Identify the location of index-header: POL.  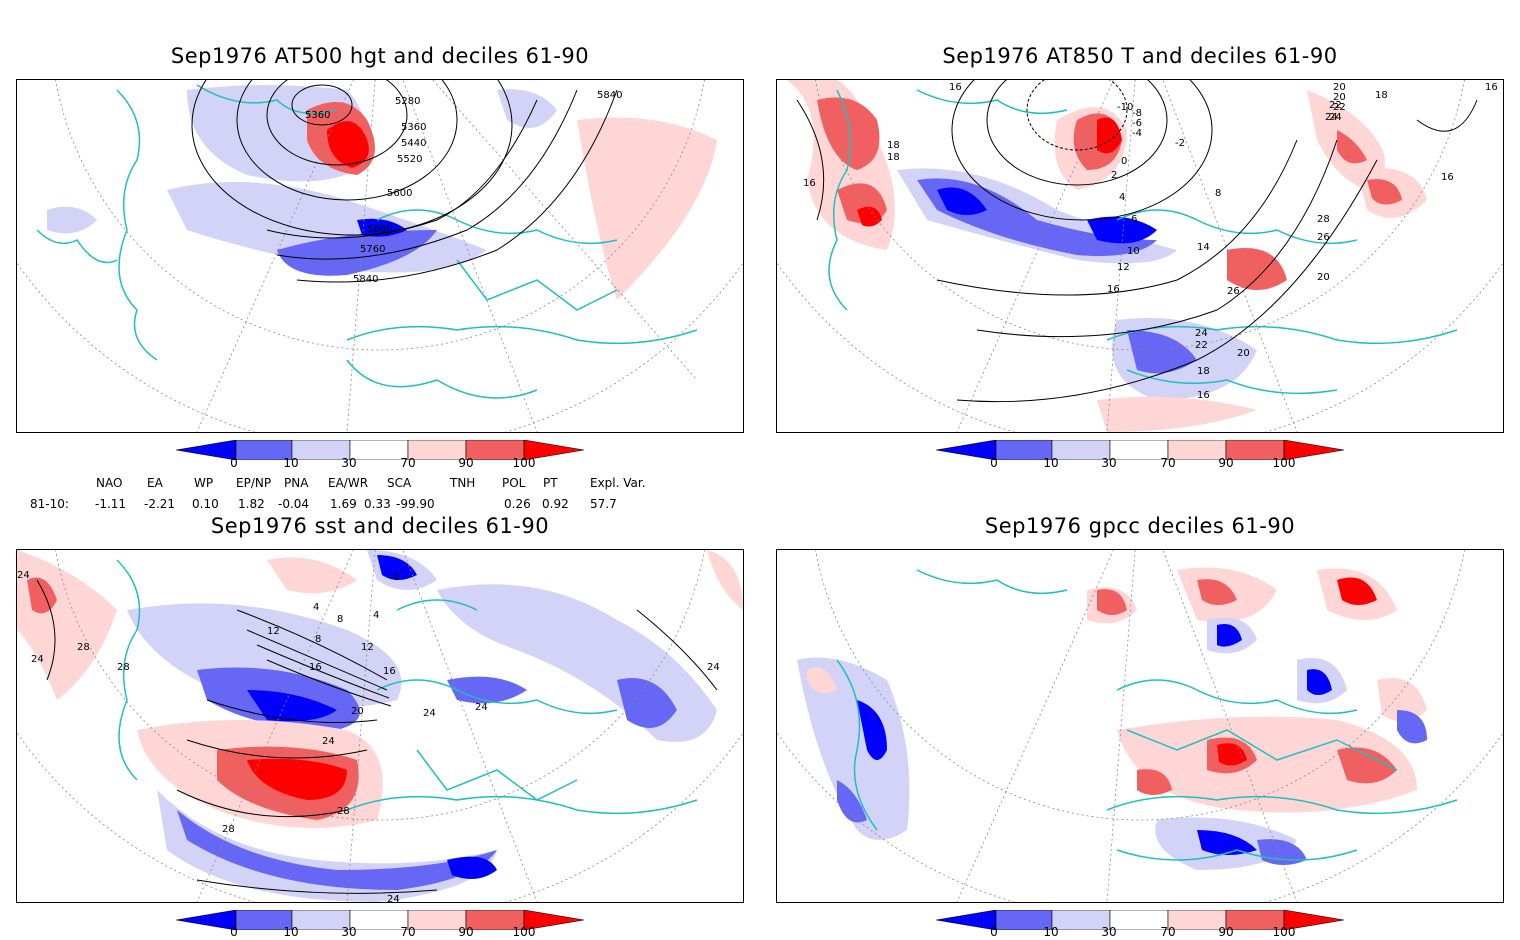
(514, 483).